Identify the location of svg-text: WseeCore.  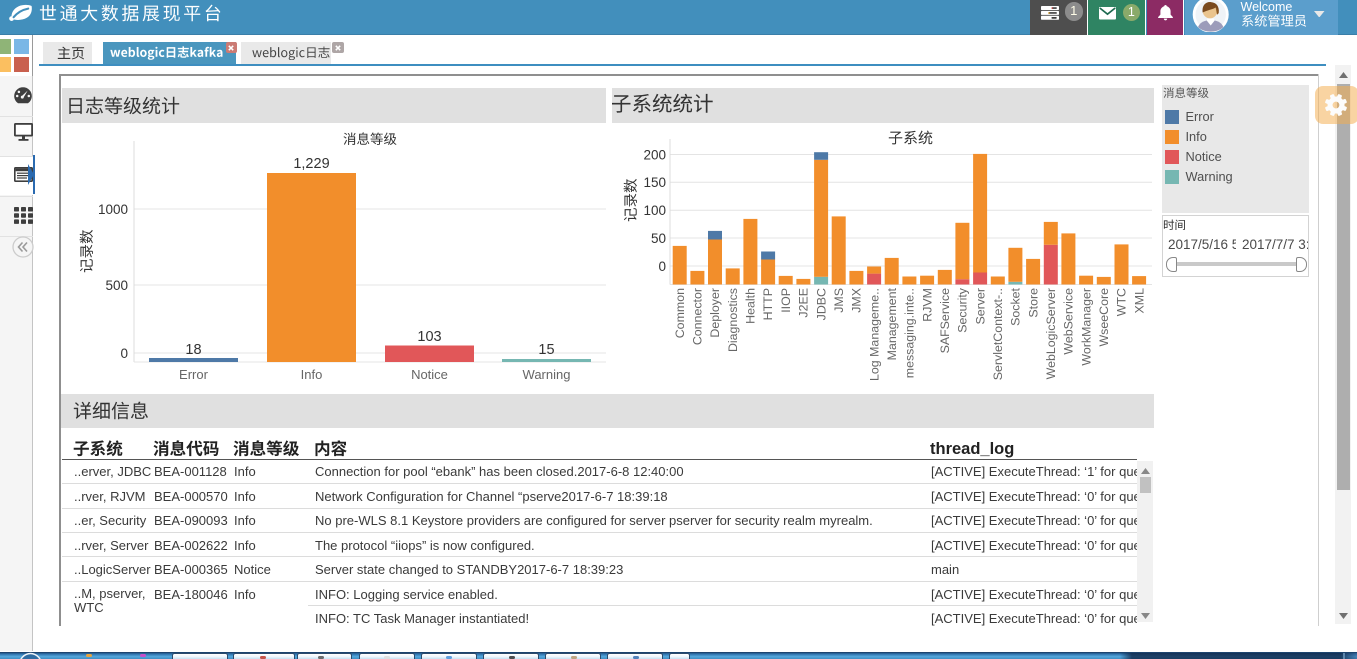
(1104, 317).